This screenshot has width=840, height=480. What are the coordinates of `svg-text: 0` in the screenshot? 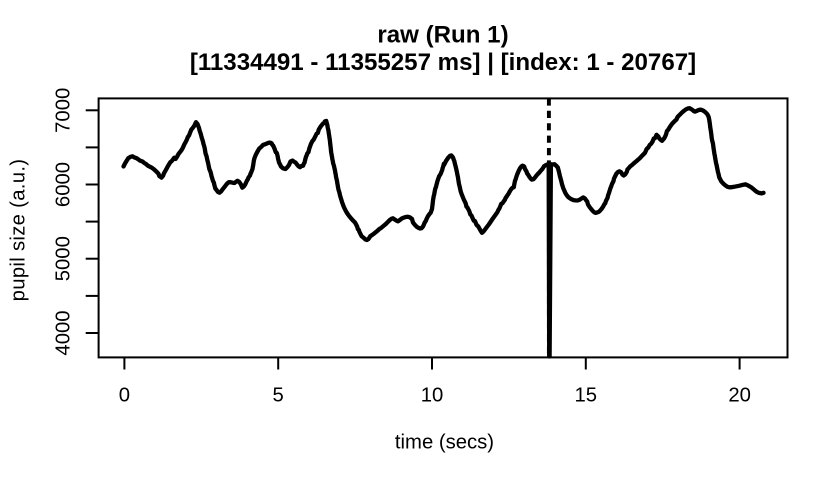 It's located at (124, 396).